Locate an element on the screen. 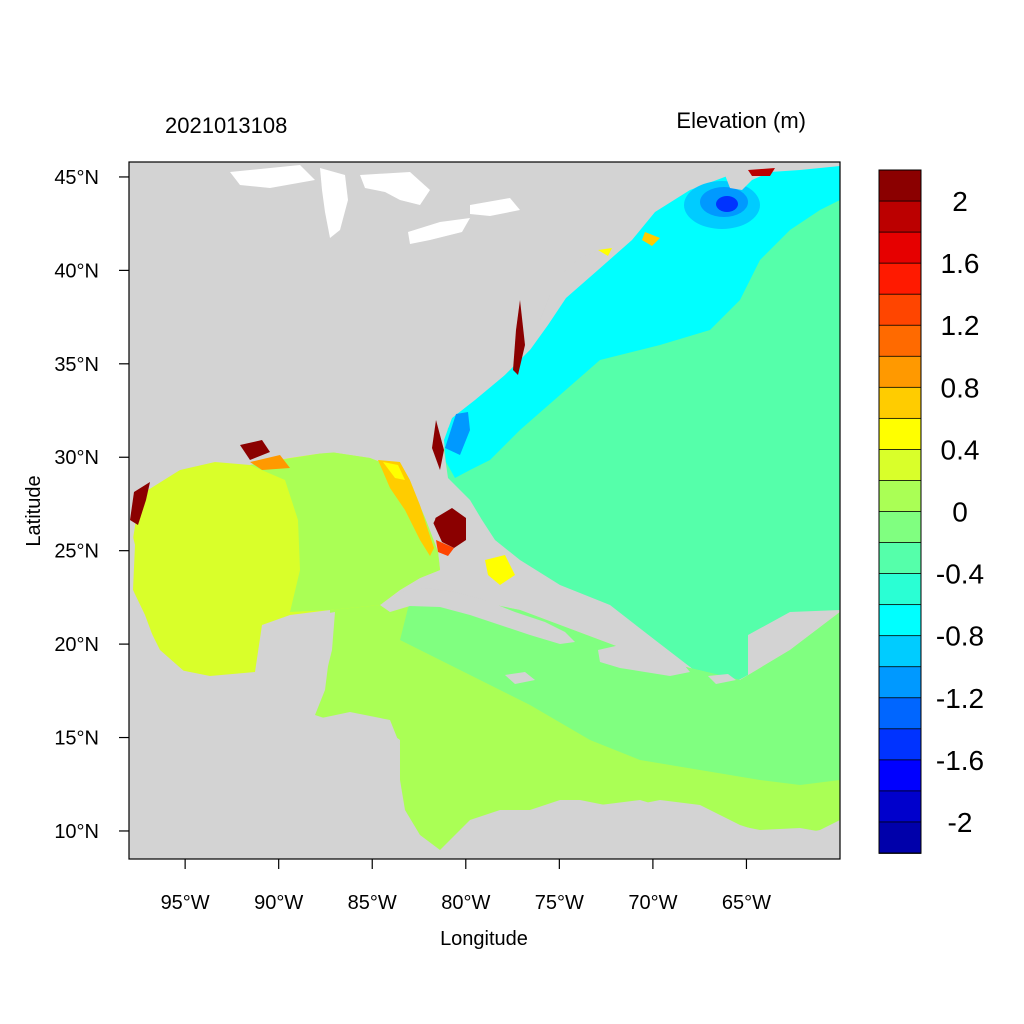  x-tick-label: 85°W is located at coordinates (372, 903).